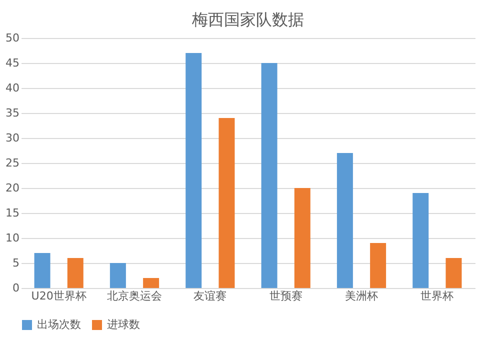 The height and width of the screenshot is (362, 500). Describe the element at coordinates (59, 324) in the screenshot. I see `legend-label: 出场次数` at that location.